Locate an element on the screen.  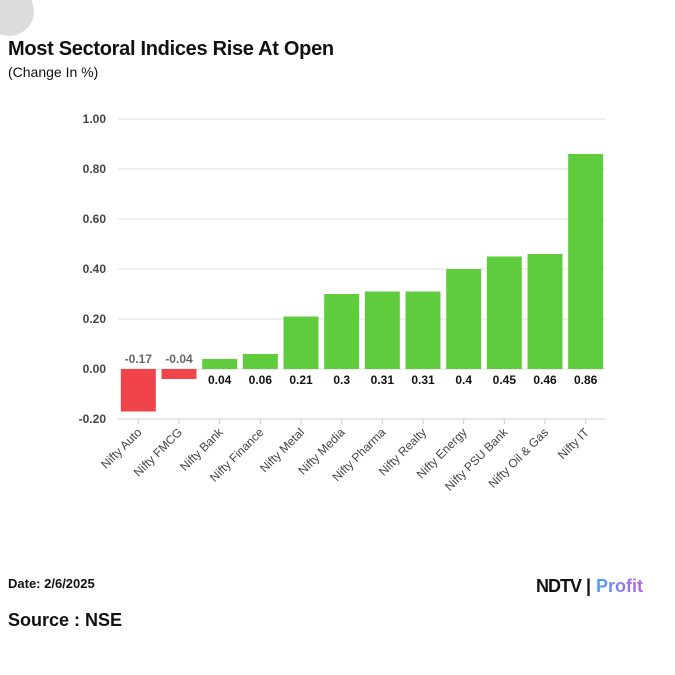
y-tick-label: 0.20 is located at coordinates (95, 319).